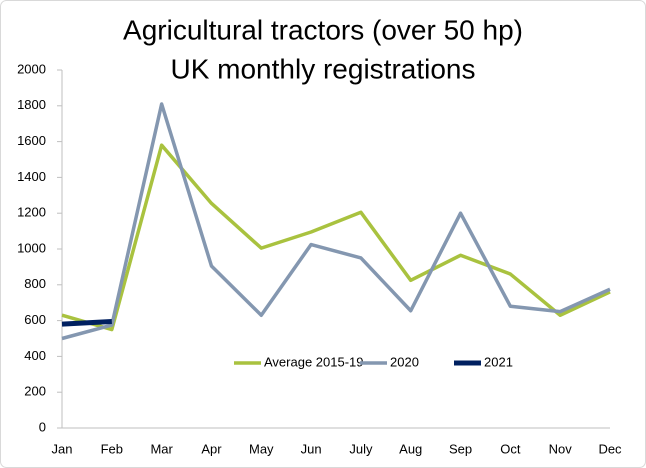 The width and height of the screenshot is (646, 468). I want to click on y-tick-label: 2000, so click(31, 68).